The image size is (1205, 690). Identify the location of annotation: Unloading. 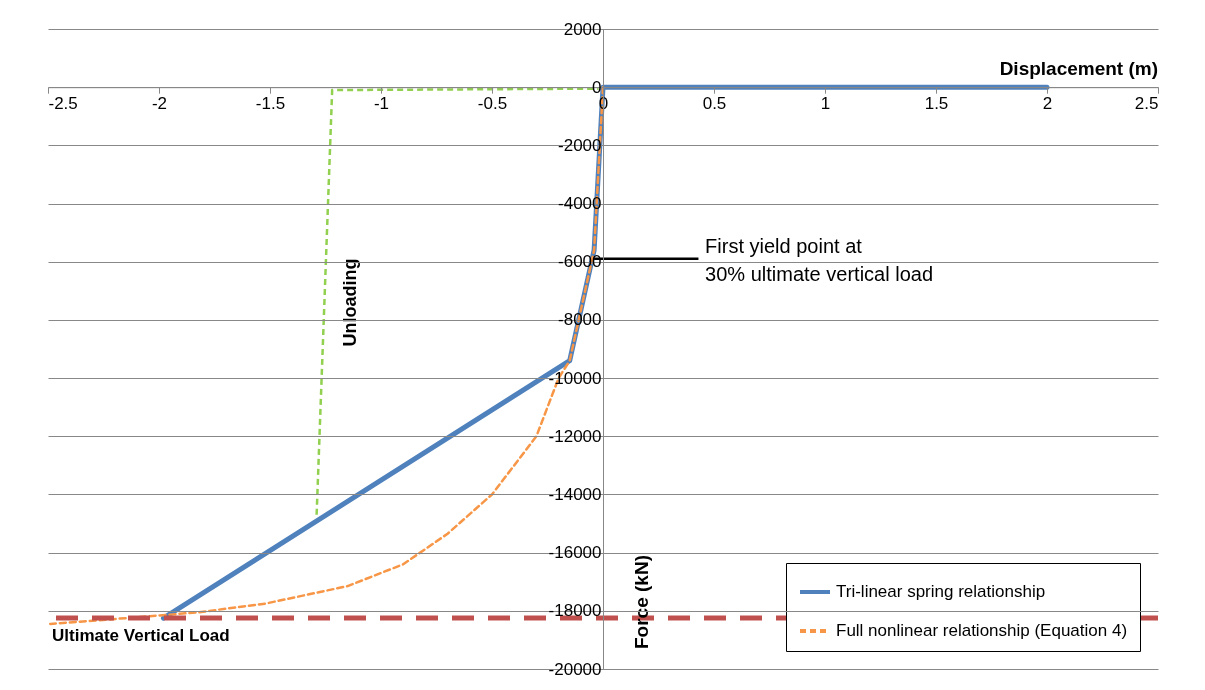
(350, 302).